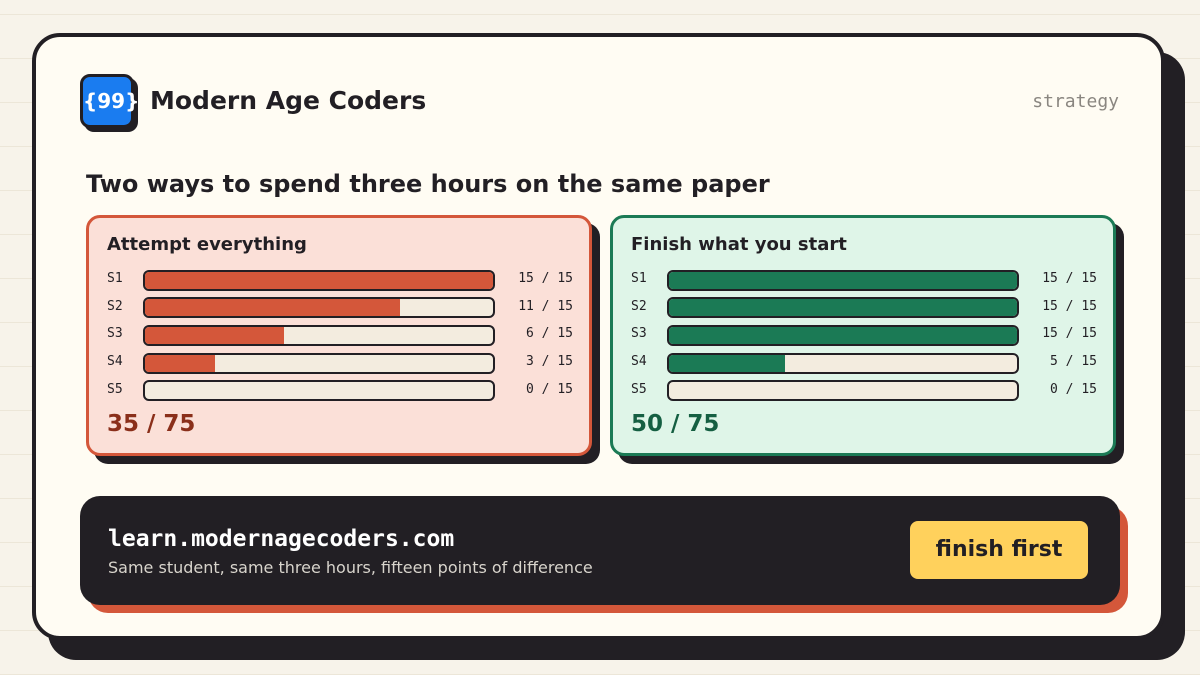 This screenshot has width=1200, height=675. I want to click on panel-title: Attempt everything, so click(207, 244).